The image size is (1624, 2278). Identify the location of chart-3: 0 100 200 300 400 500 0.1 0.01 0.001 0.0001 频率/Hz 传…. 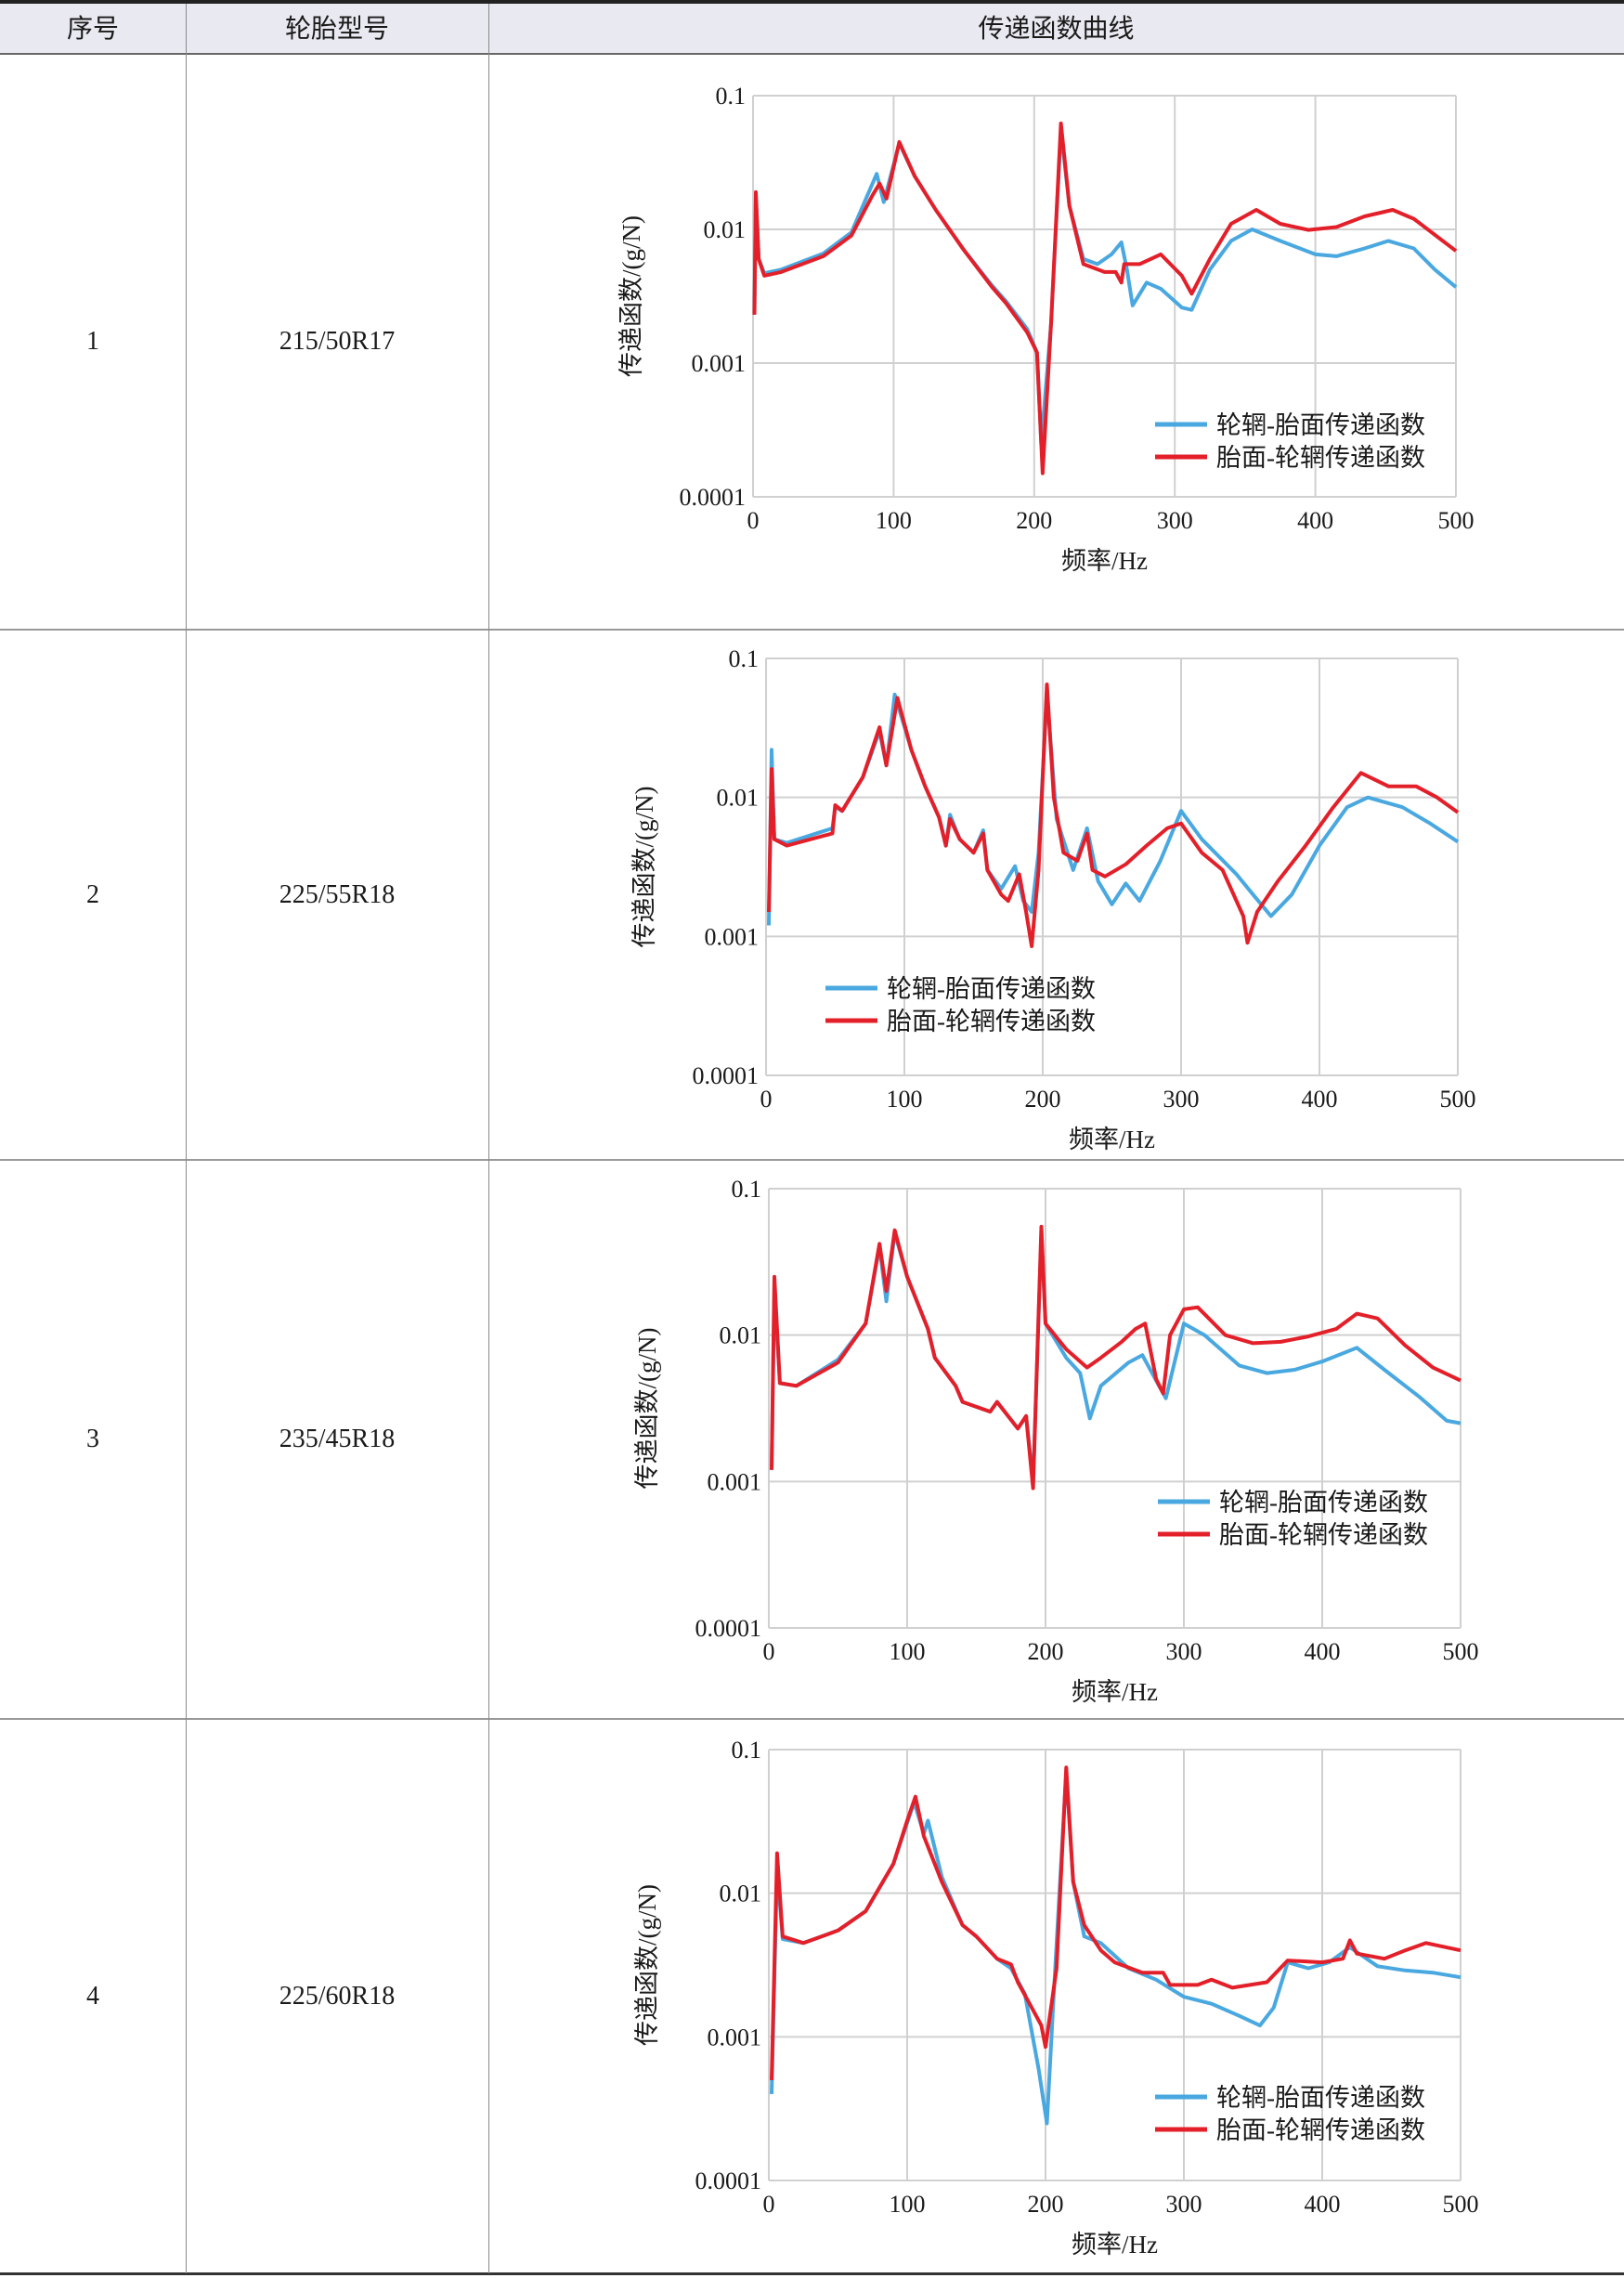
(1056, 1441).